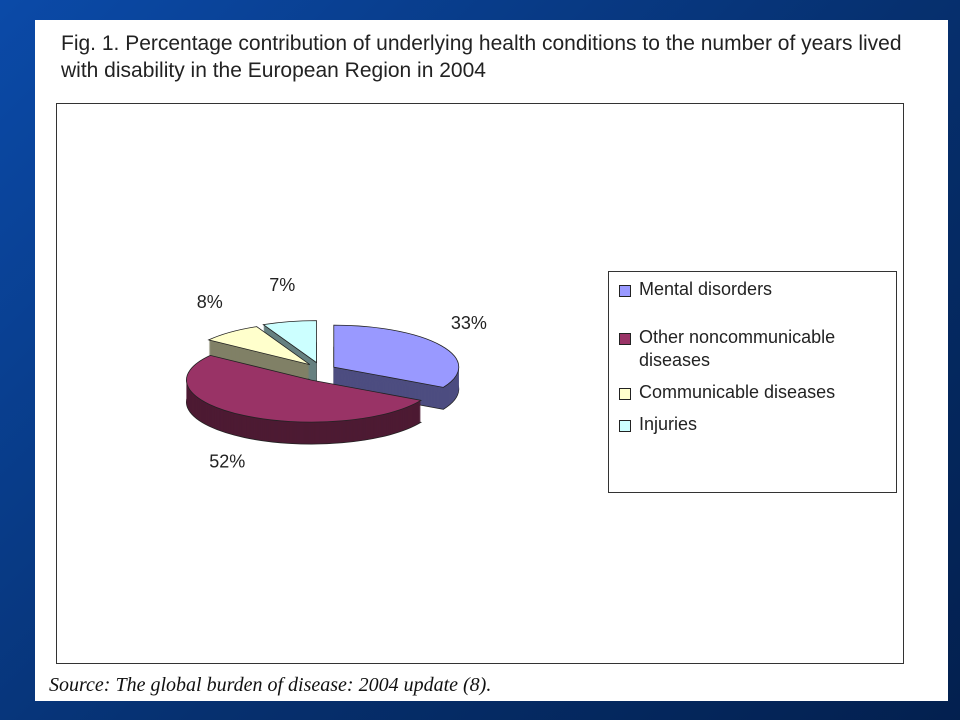  What do you see at coordinates (737, 392) in the screenshot?
I see `legend-label: Communicable diseases` at bounding box center [737, 392].